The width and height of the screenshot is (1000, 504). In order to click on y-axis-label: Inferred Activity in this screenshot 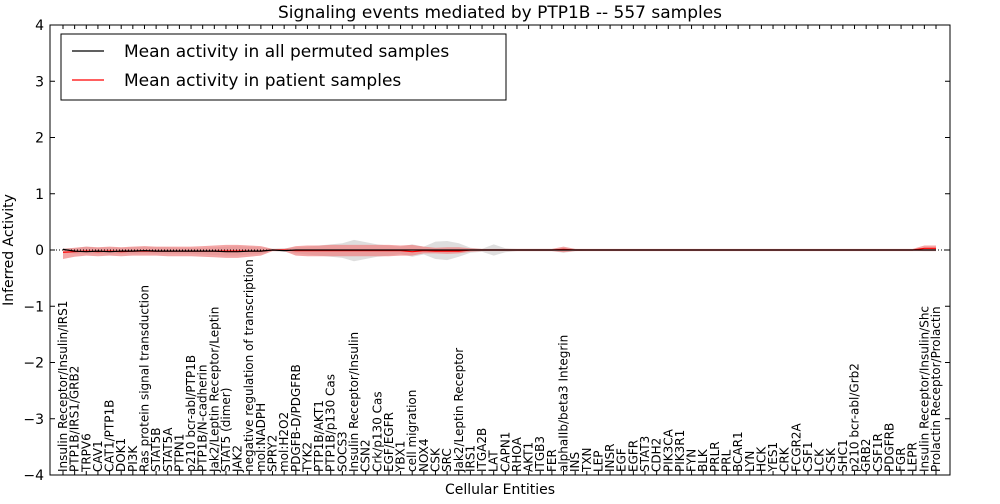, I will do `click(9, 250)`.